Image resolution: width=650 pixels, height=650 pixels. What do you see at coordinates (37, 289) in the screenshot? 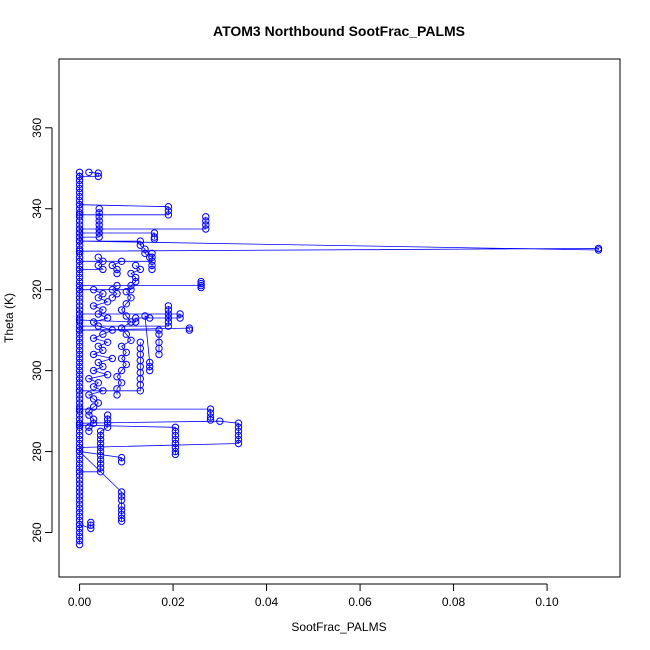
I see `y-tick-label: 320` at bounding box center [37, 289].